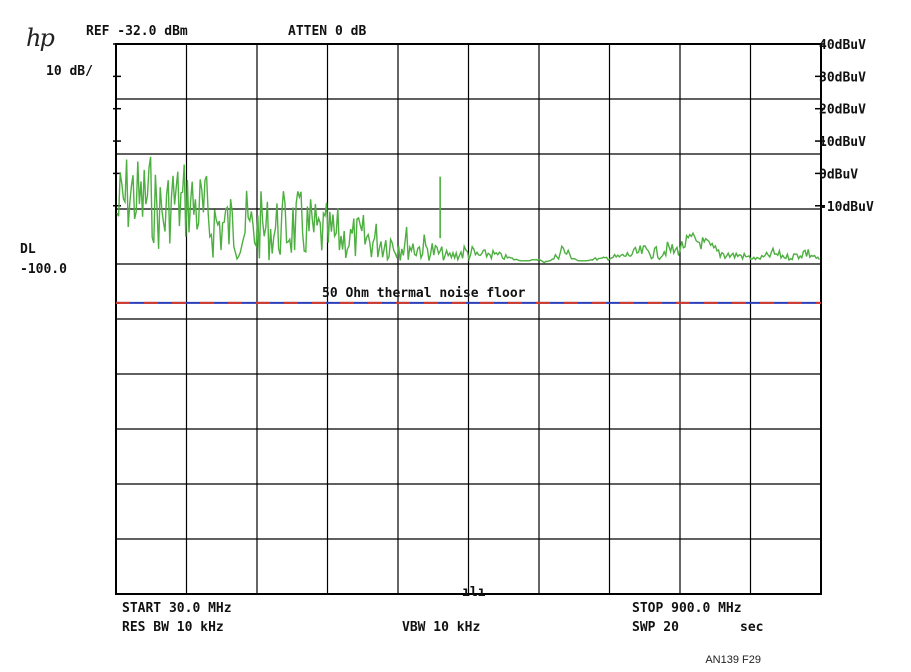 The height and width of the screenshot is (672, 911). Describe the element at coordinates (733, 660) in the screenshot. I see `figure-id: AN139 F29` at that location.